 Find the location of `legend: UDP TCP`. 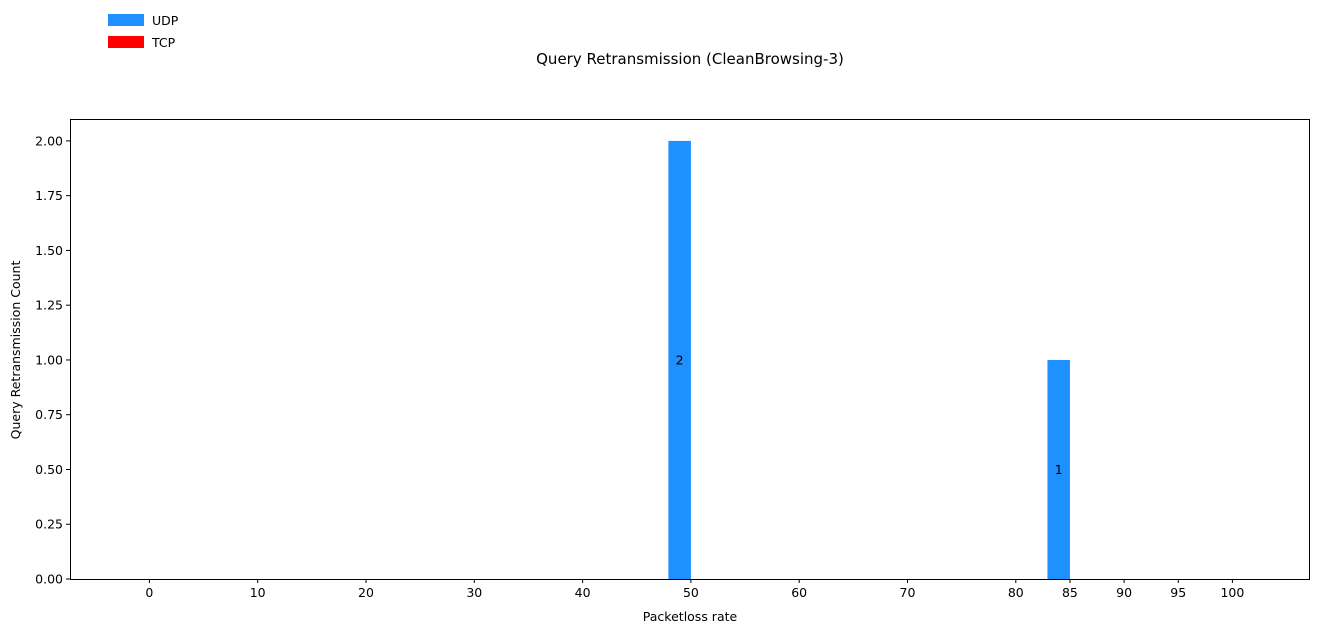

legend: UDP TCP is located at coordinates (143, 31).